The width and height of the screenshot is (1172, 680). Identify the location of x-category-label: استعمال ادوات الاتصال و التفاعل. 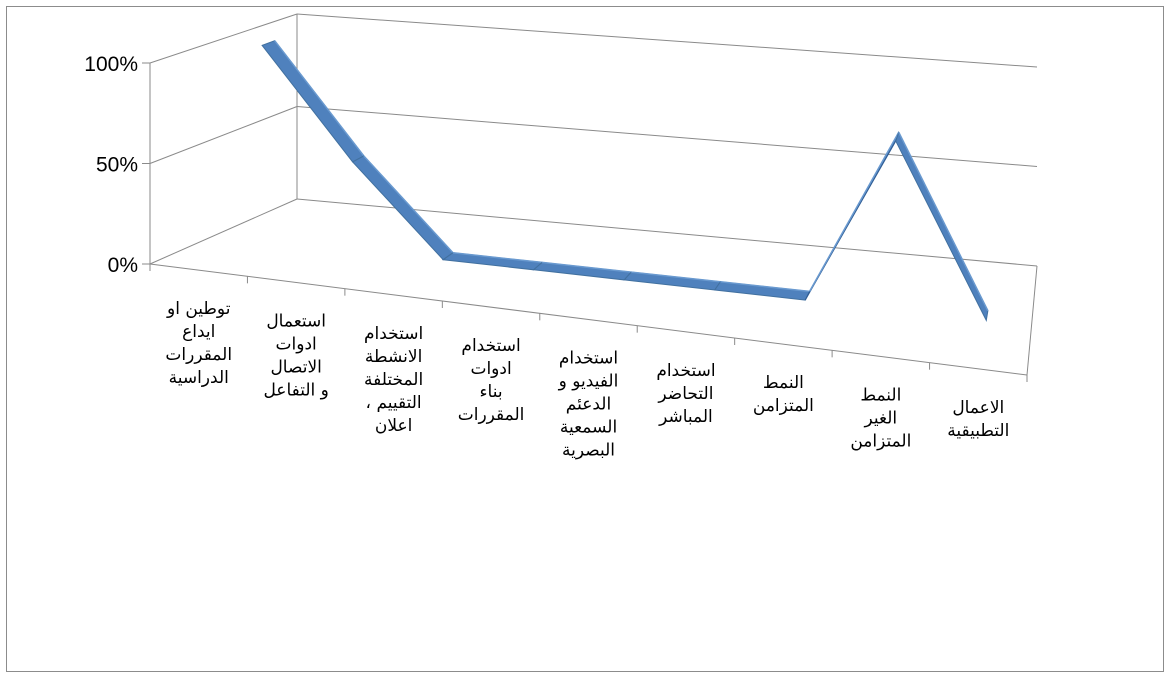
(295, 356).